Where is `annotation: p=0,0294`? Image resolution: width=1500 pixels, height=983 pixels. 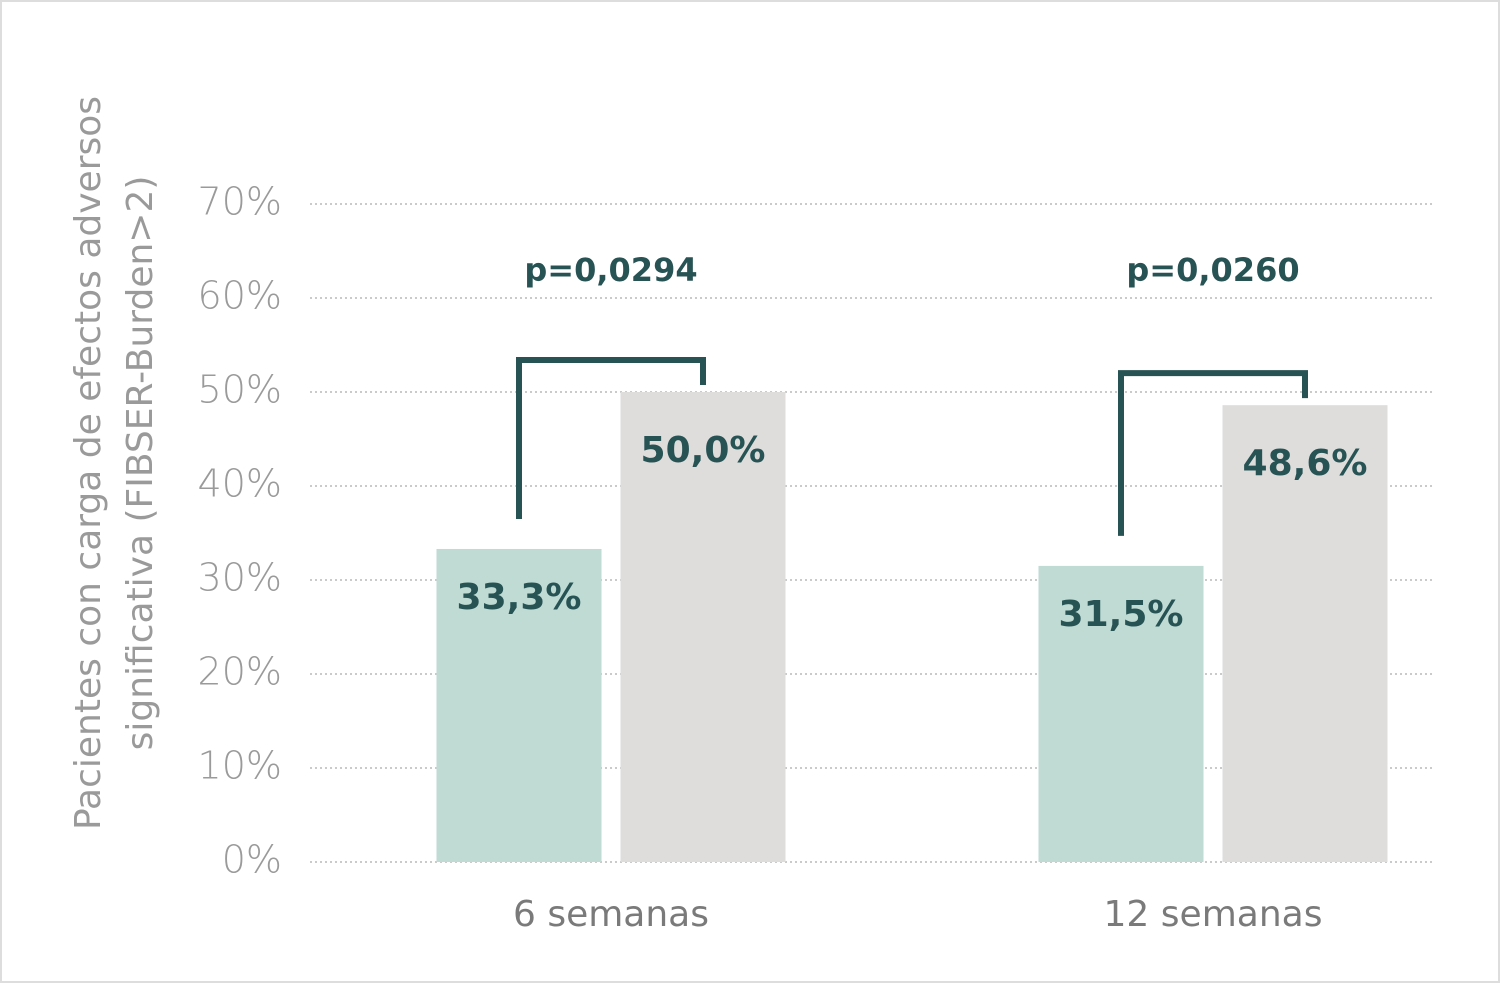
annotation: p=0,0294 is located at coordinates (610, 270).